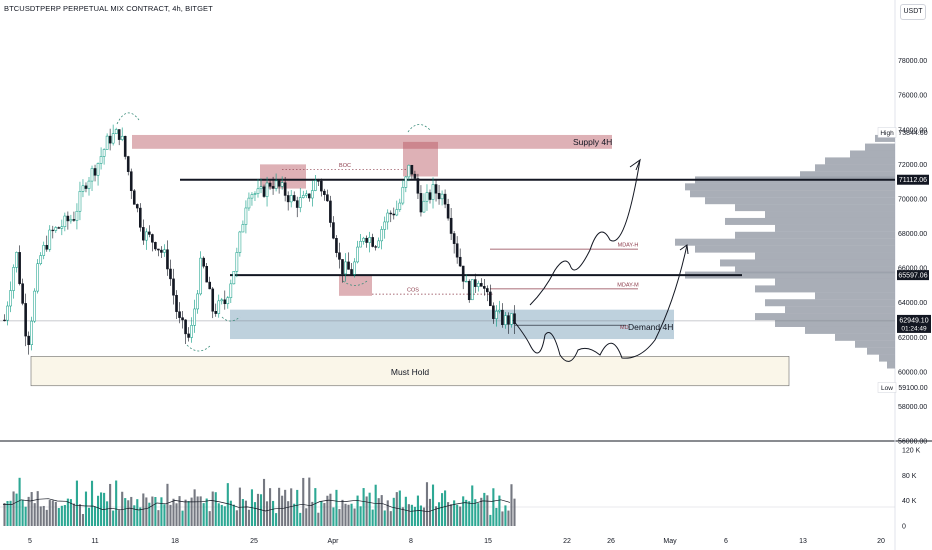 The image size is (932, 550). What do you see at coordinates (611, 541) in the screenshot?
I see `x-tick-label: 26` at bounding box center [611, 541].